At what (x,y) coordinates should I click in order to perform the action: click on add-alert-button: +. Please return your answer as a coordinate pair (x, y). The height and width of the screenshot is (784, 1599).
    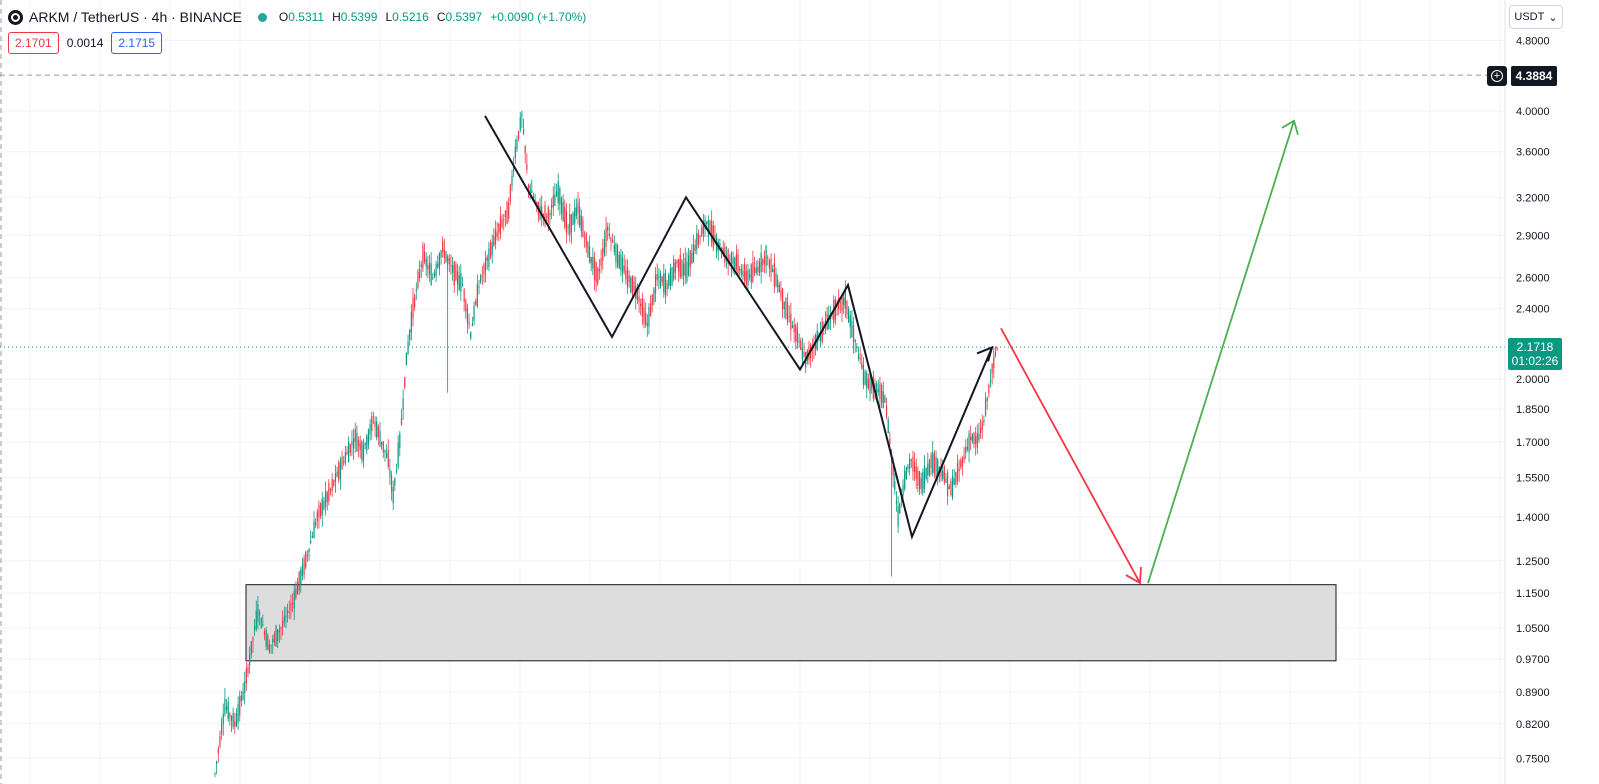
    Looking at the image, I should click on (1497, 76).